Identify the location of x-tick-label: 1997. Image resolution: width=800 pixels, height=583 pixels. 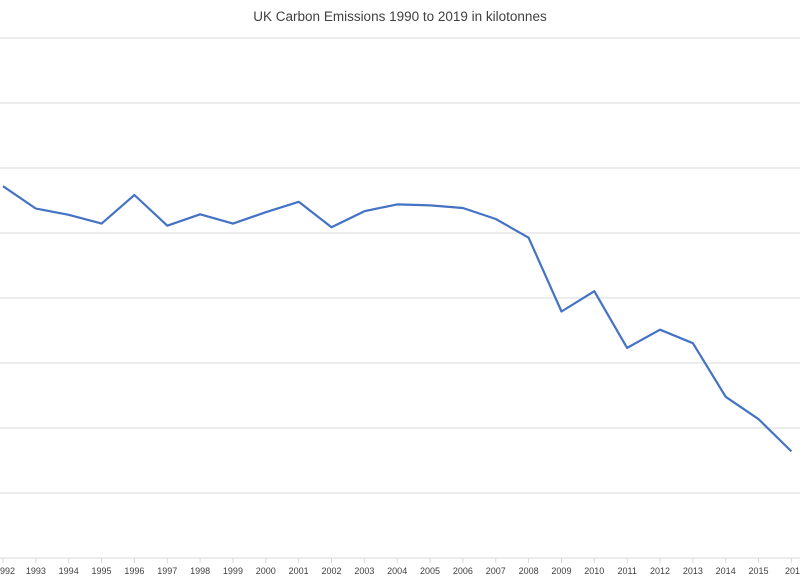
(167, 571).